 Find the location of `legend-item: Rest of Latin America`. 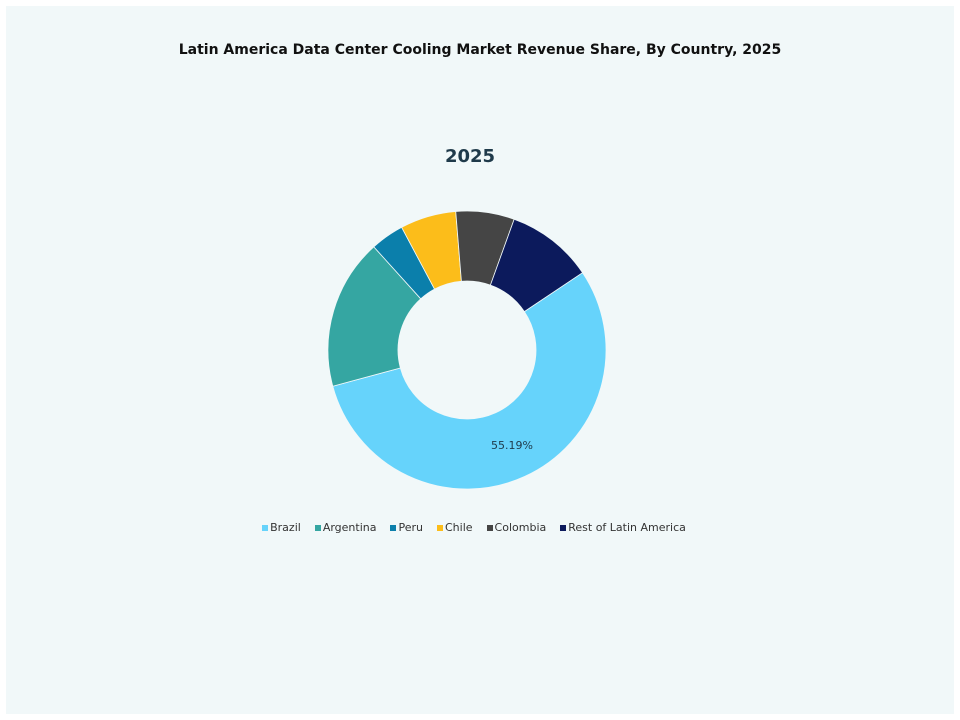

legend-item: Rest of Latin America is located at coordinates (623, 527).